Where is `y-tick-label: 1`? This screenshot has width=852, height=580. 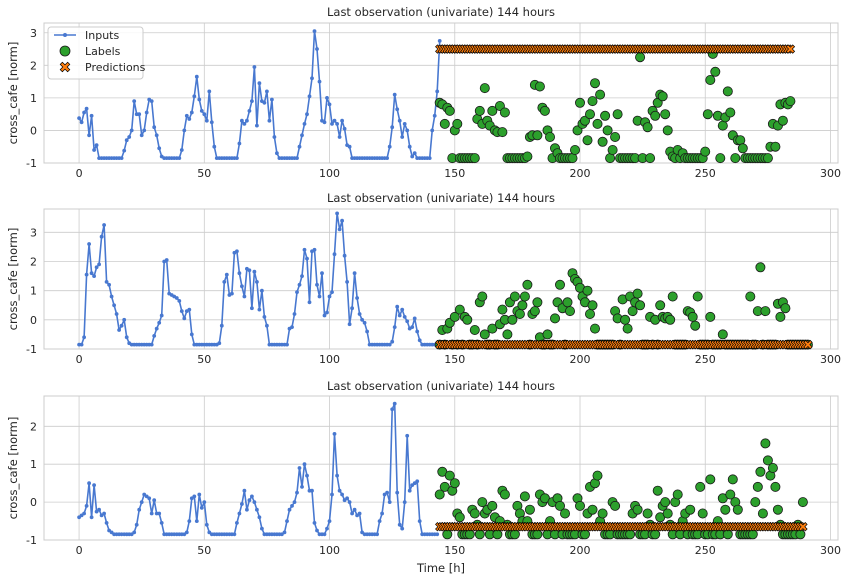
y-tick-label: 1 is located at coordinates (33, 98).